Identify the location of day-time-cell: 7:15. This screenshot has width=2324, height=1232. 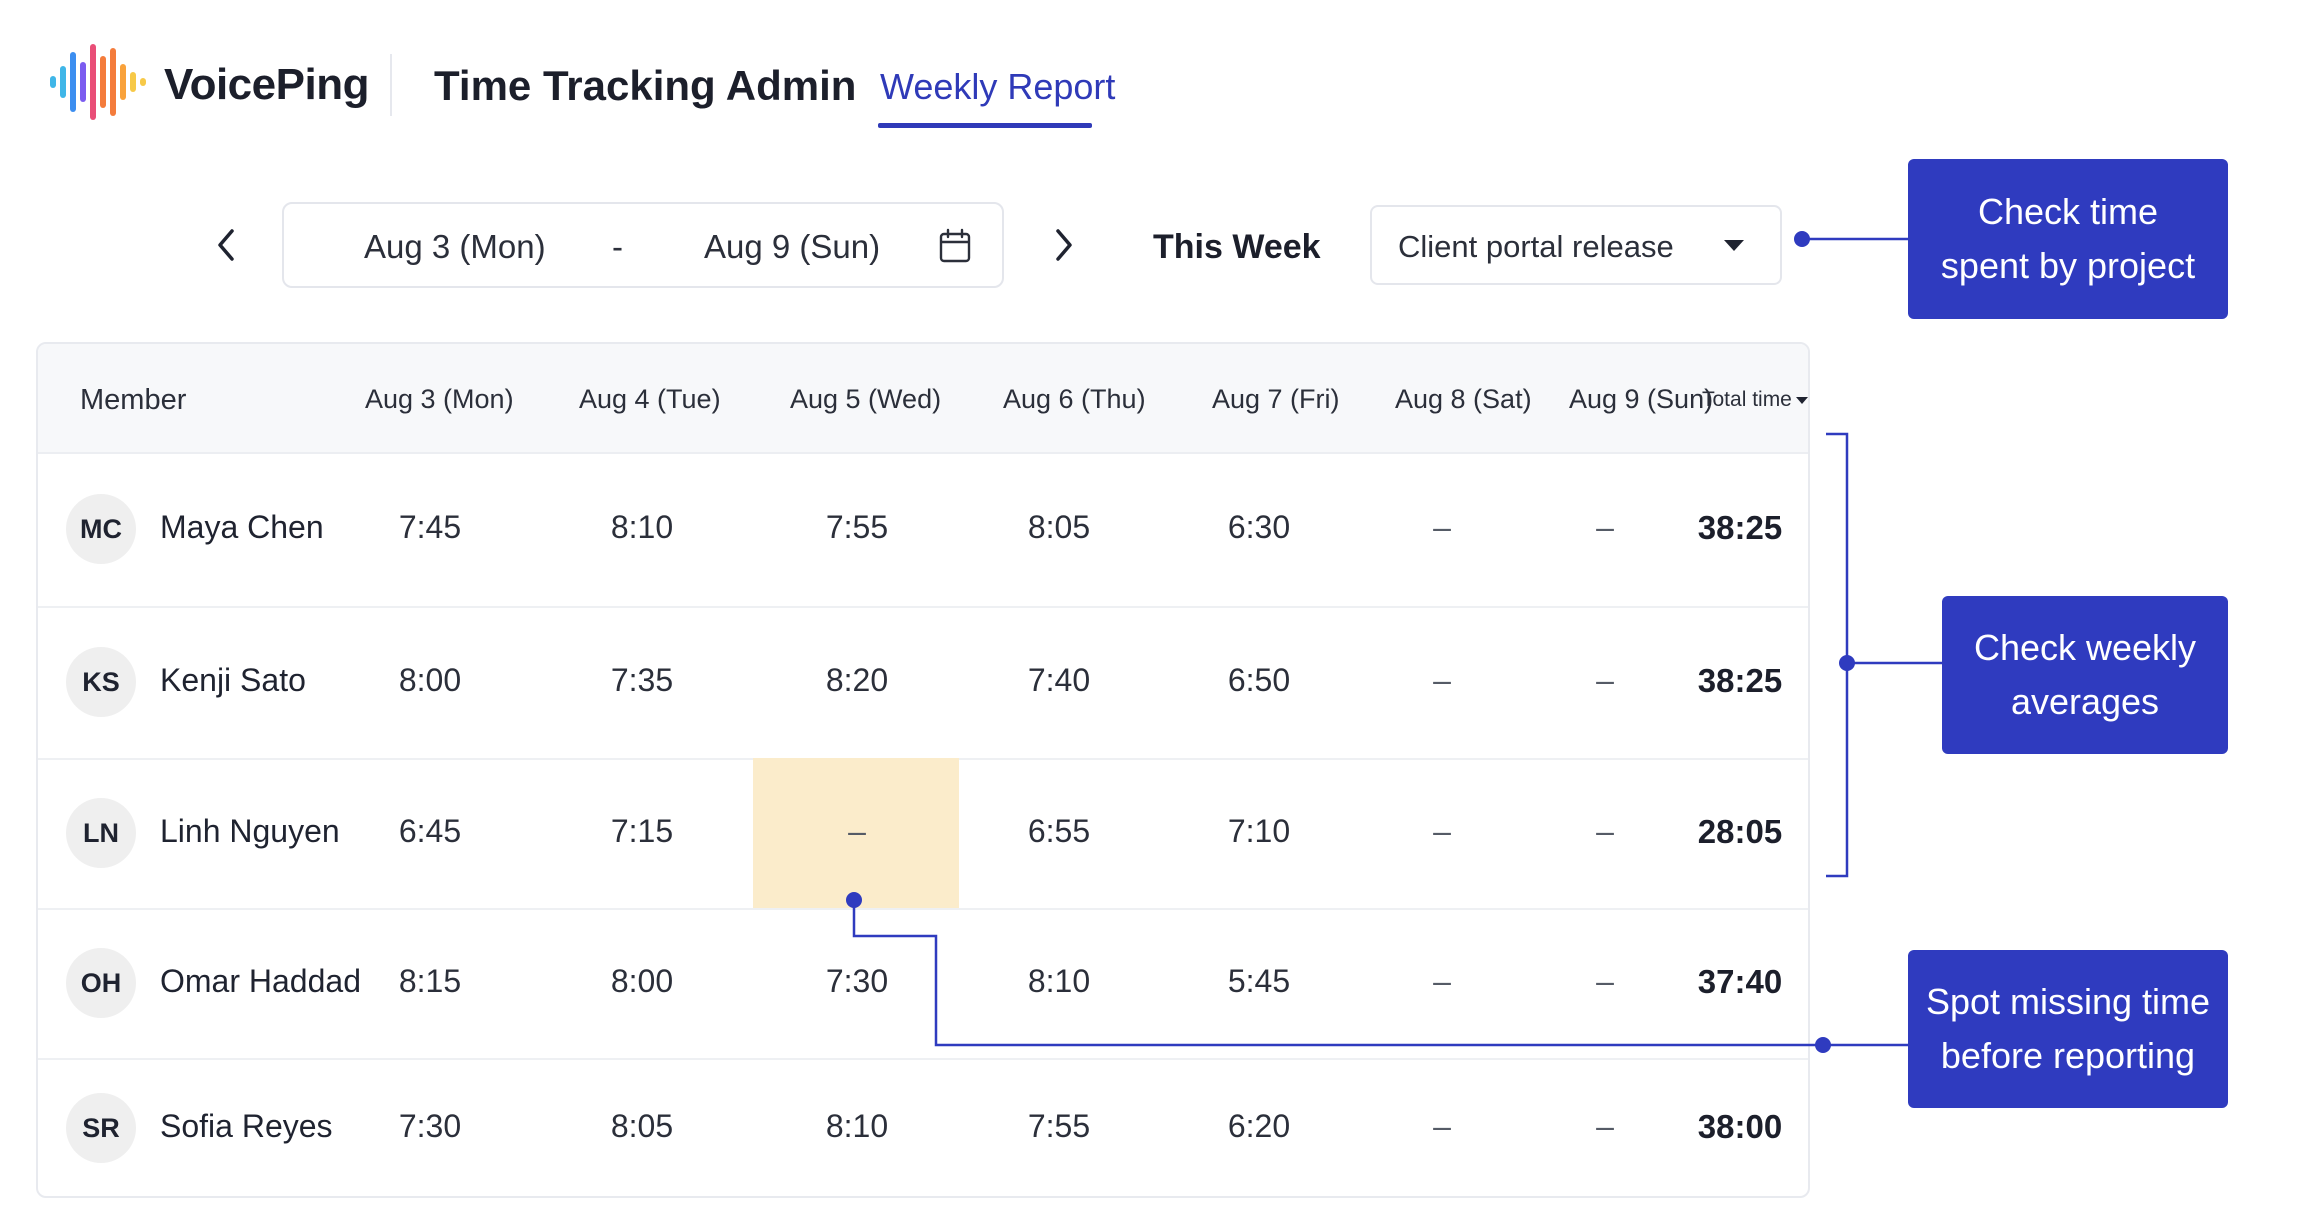
(642, 831).